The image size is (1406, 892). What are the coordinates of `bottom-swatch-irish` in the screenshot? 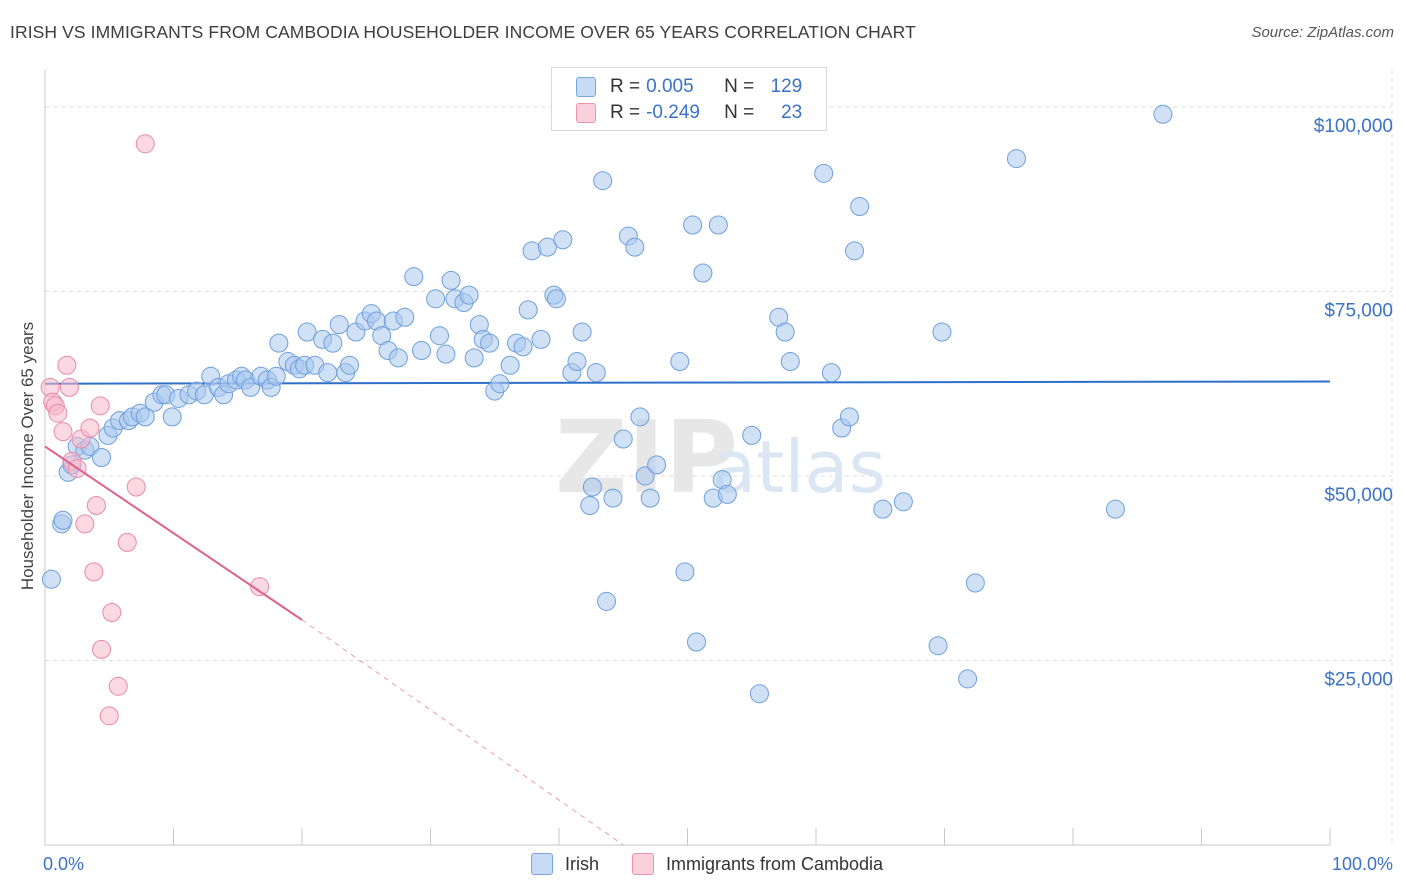 It's located at (542, 864).